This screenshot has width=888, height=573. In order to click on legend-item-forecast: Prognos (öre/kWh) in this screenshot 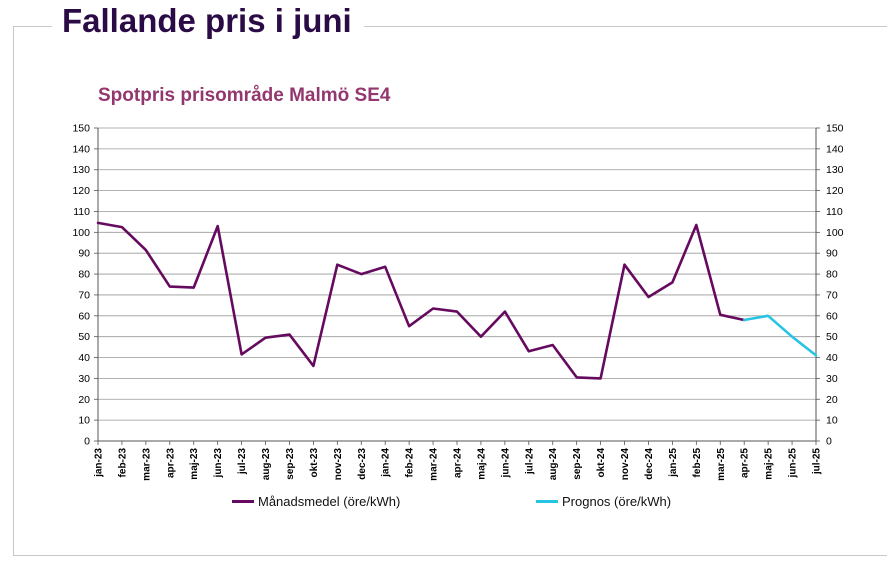, I will do `click(603, 501)`.